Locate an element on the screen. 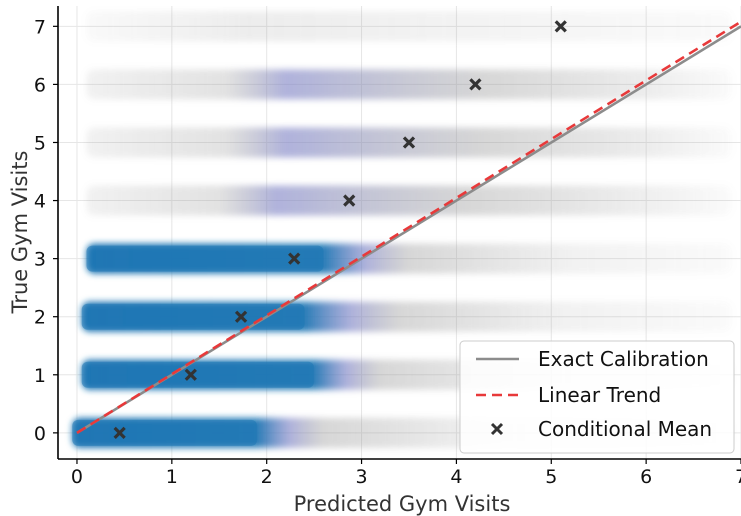  legend-label-linear-trend: Linear Trend is located at coordinates (599, 395).